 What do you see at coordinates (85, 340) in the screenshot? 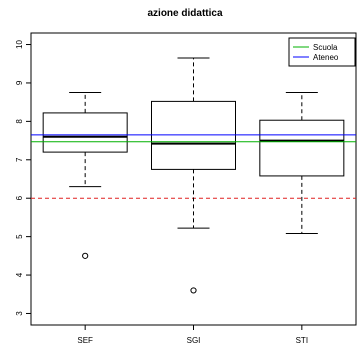
I see `x-tick-label: SEF` at bounding box center [85, 340].